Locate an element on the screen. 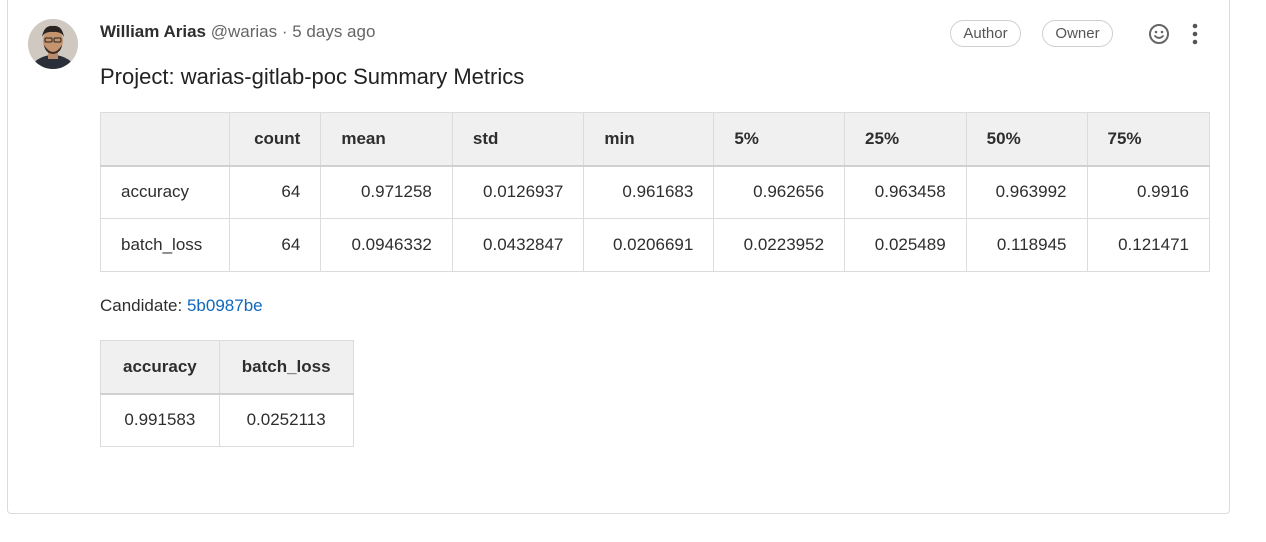 This screenshot has height=542, width=1266. column-header: count is located at coordinates (275, 139).